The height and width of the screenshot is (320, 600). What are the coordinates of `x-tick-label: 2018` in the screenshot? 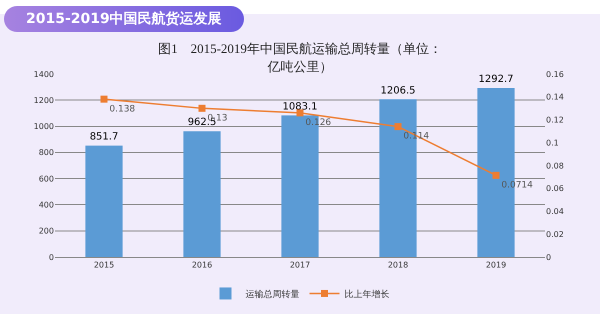 It's located at (398, 265).